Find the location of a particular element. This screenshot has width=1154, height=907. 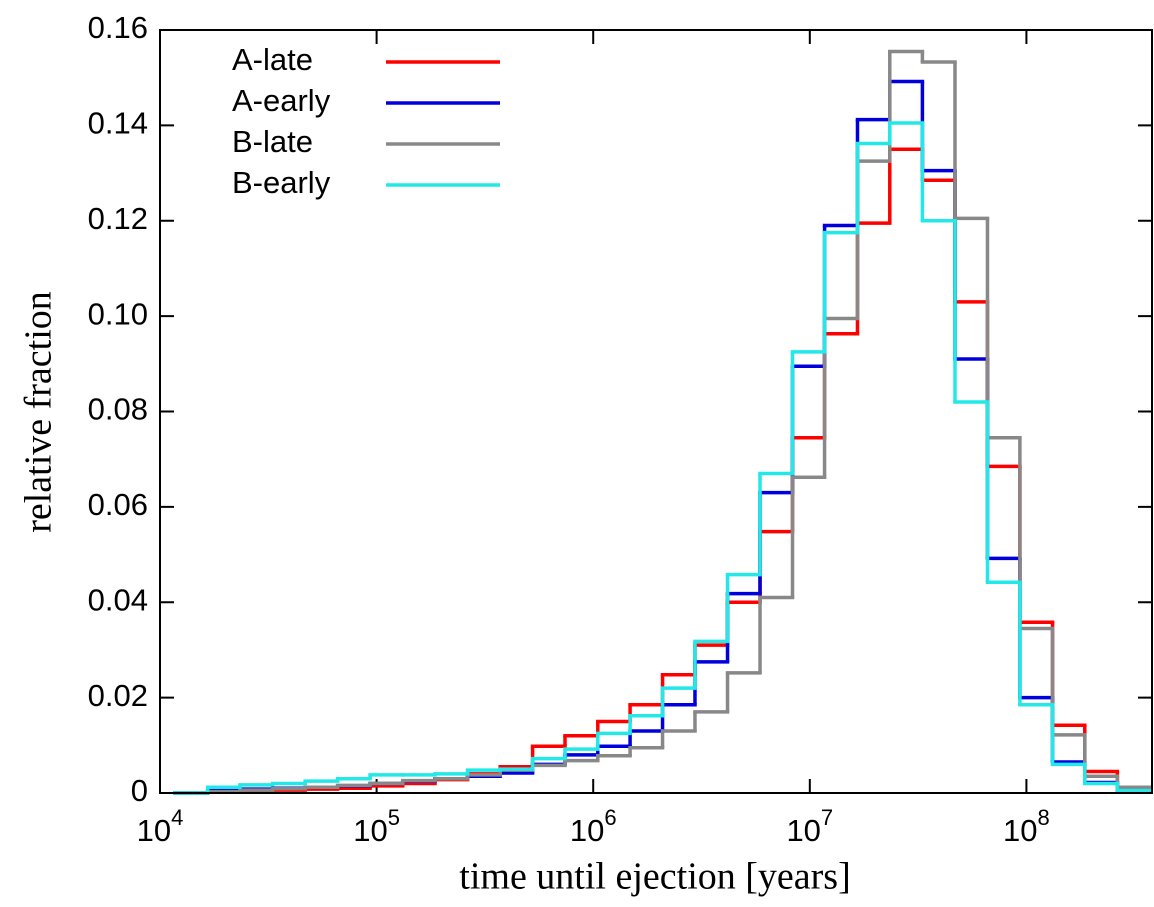

legend-label: A-early is located at coordinates (281, 100).